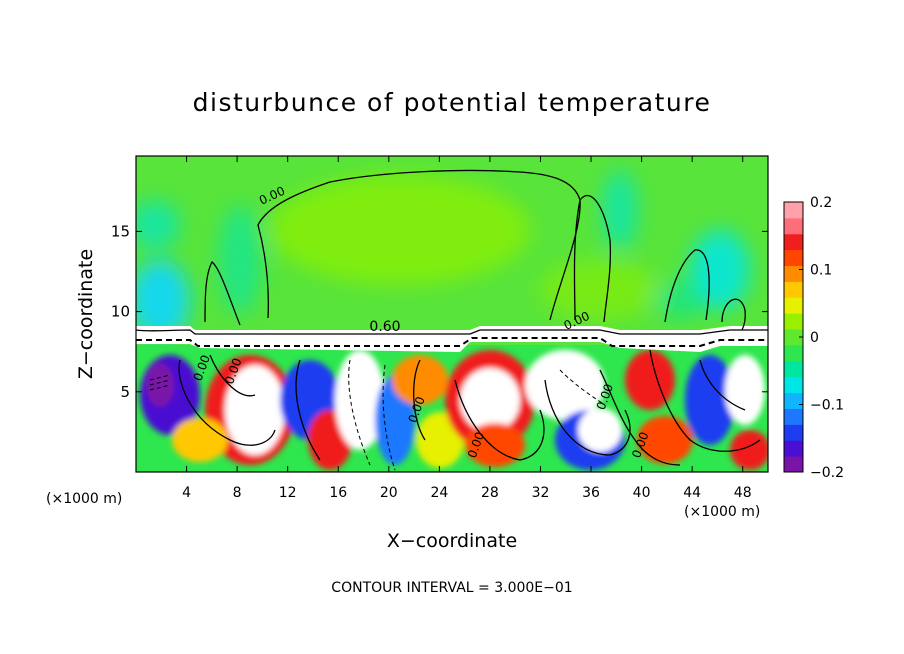 This screenshot has width=904, height=654. I want to click on colorbar-tick-label: 0, so click(814, 338).